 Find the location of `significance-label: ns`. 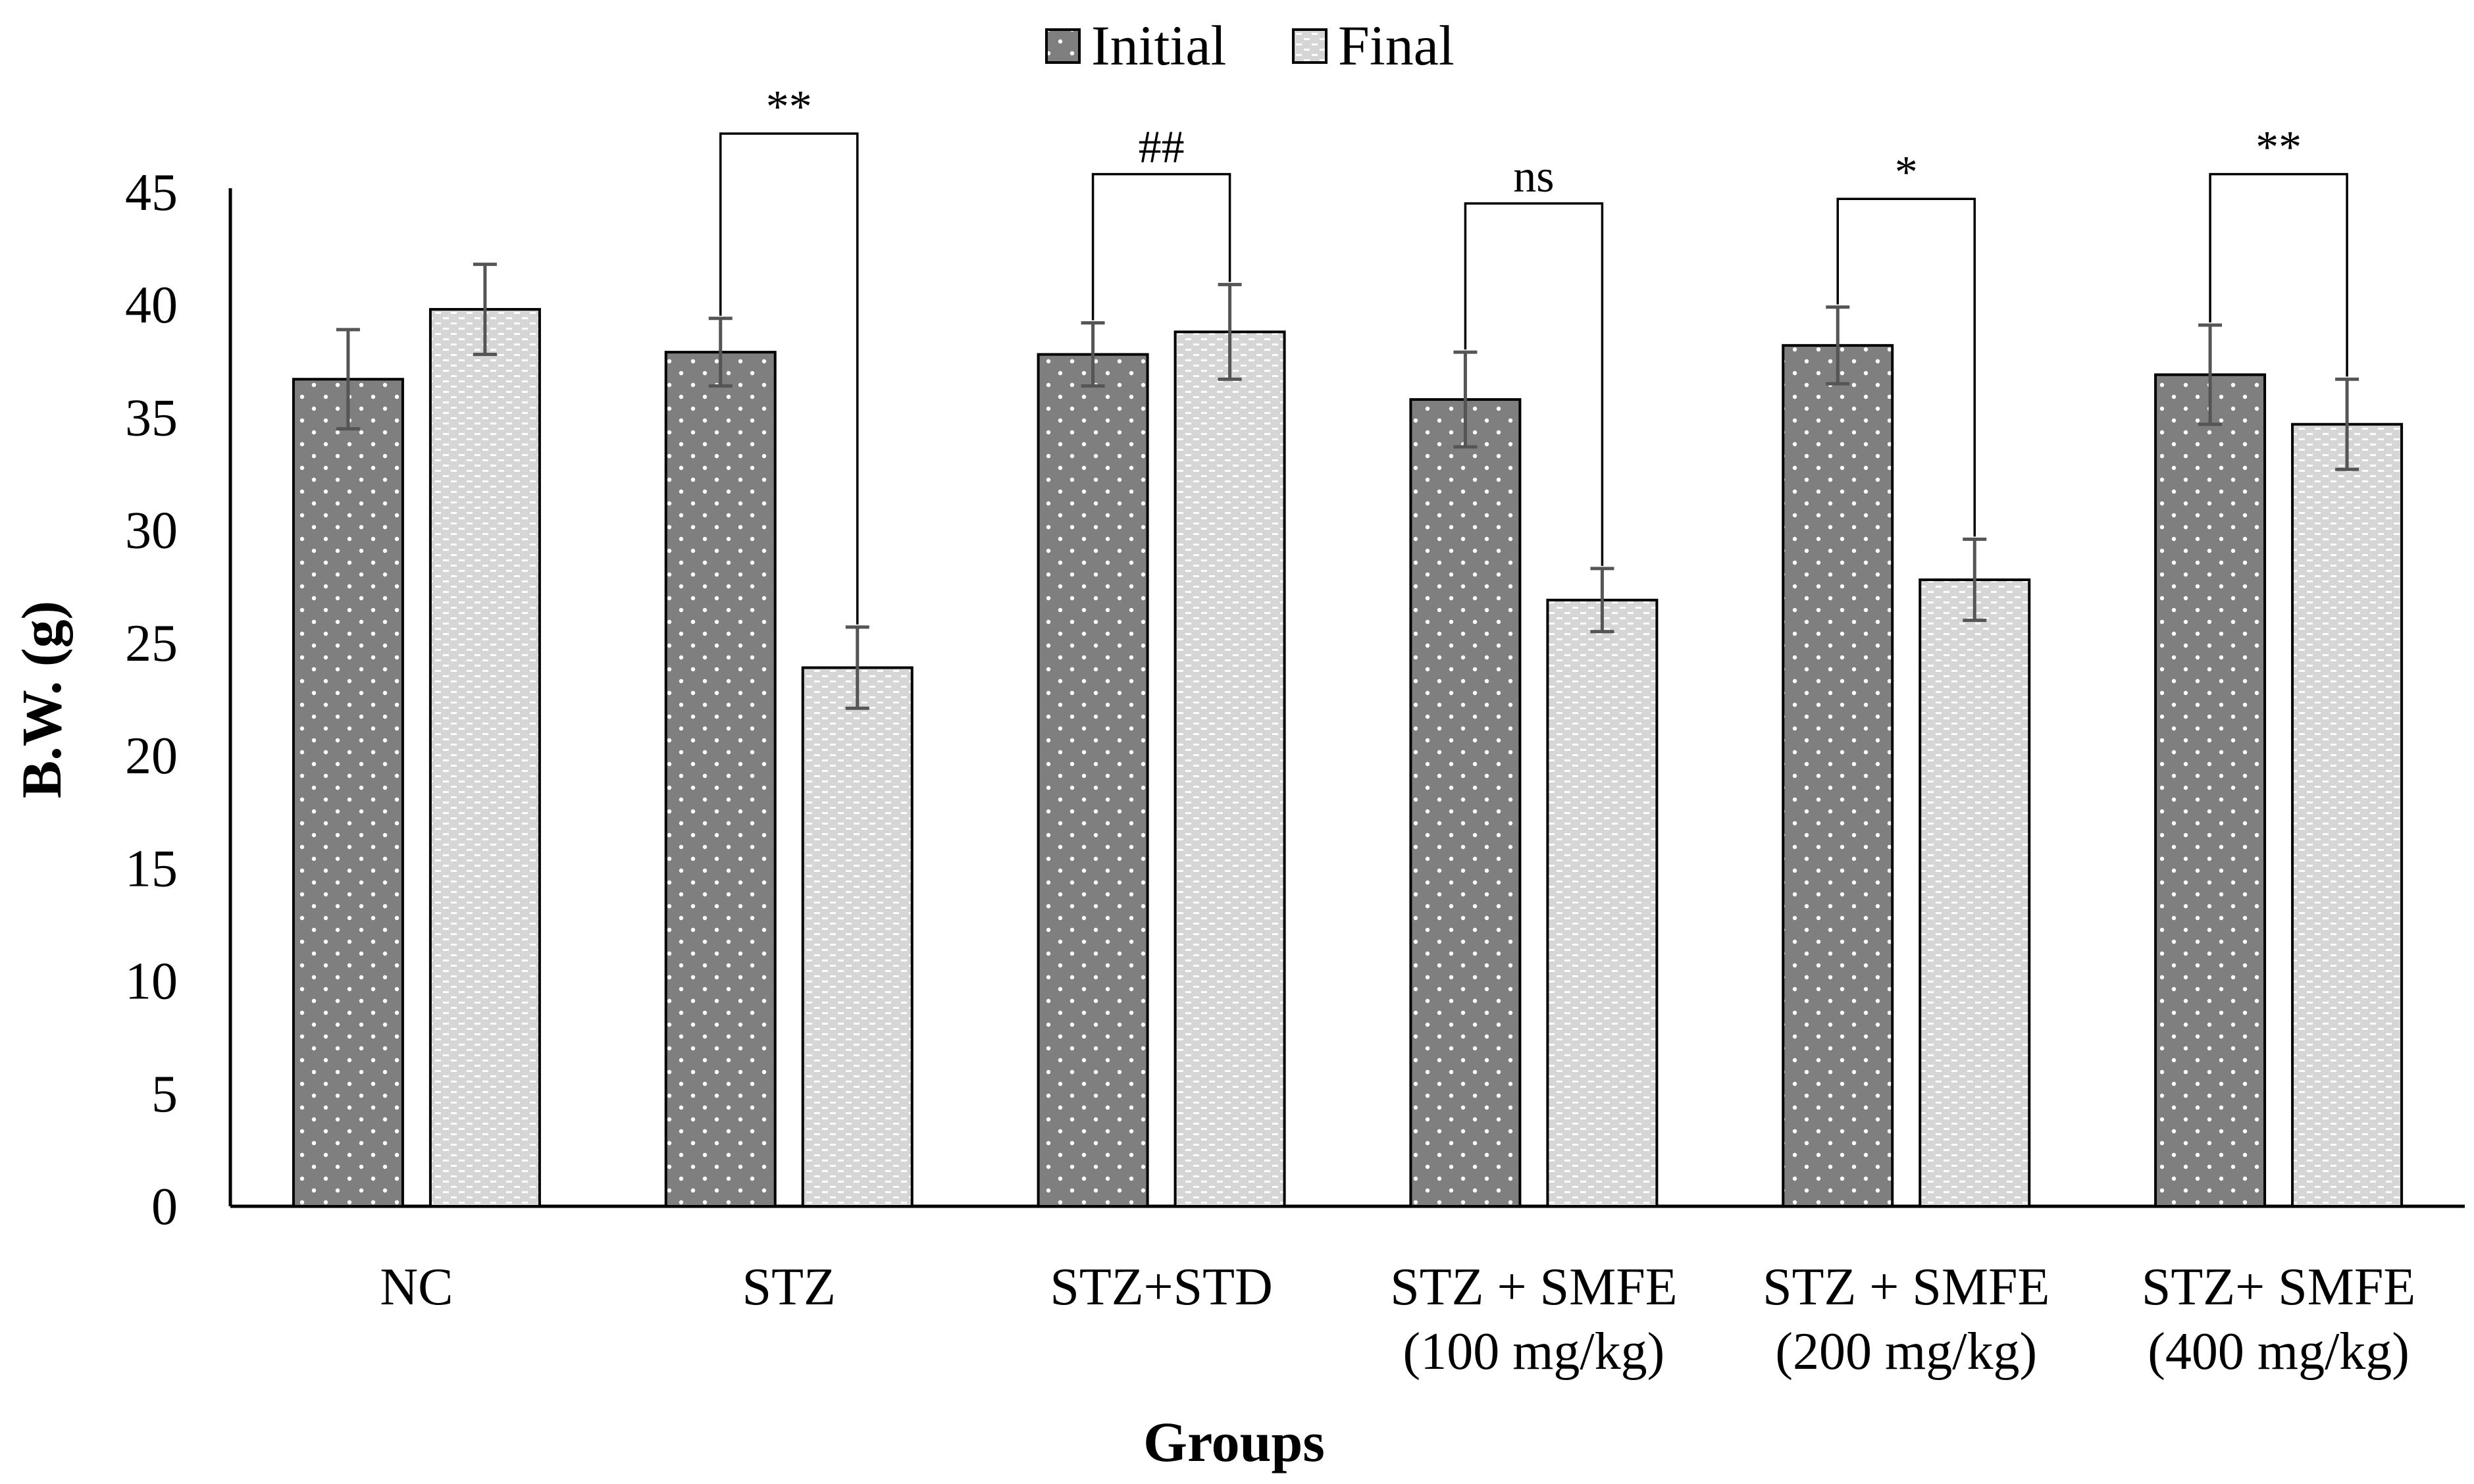

significance-label: ns is located at coordinates (1534, 176).